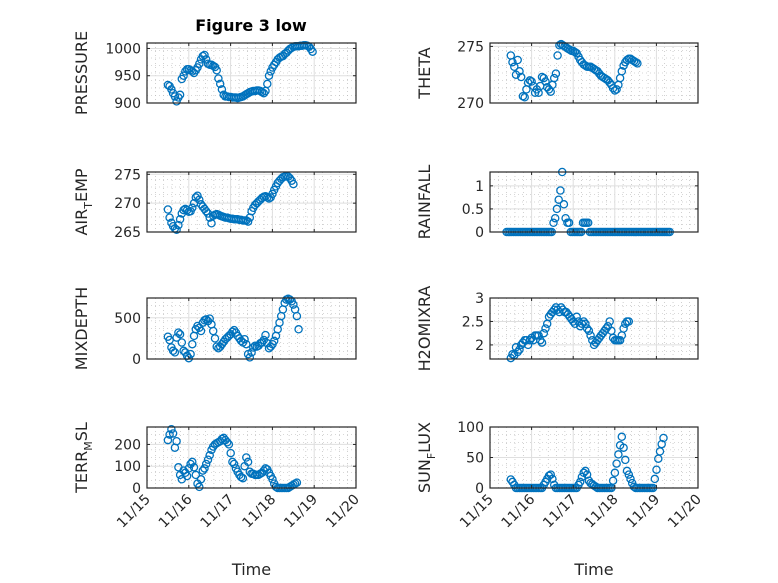 Image resolution: width=778 pixels, height=583 pixels. I want to click on subplot-mixdepth: 0 500 MIXDEPTH, so click(214, 328).